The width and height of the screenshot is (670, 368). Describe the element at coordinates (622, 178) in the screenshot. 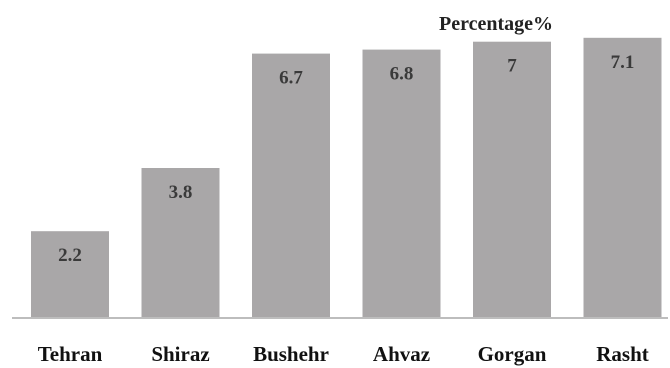

I see `bar-rasht` at that location.